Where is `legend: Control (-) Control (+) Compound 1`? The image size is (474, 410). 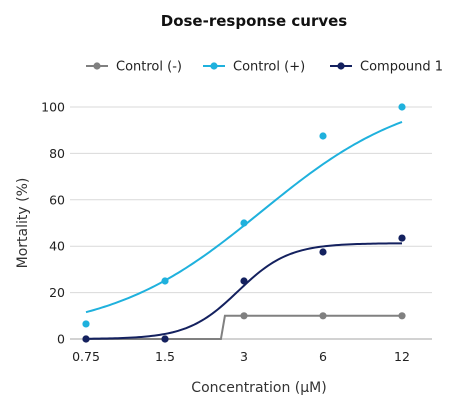 legend: Control (-) Control (+) Compound 1 is located at coordinates (264, 67).